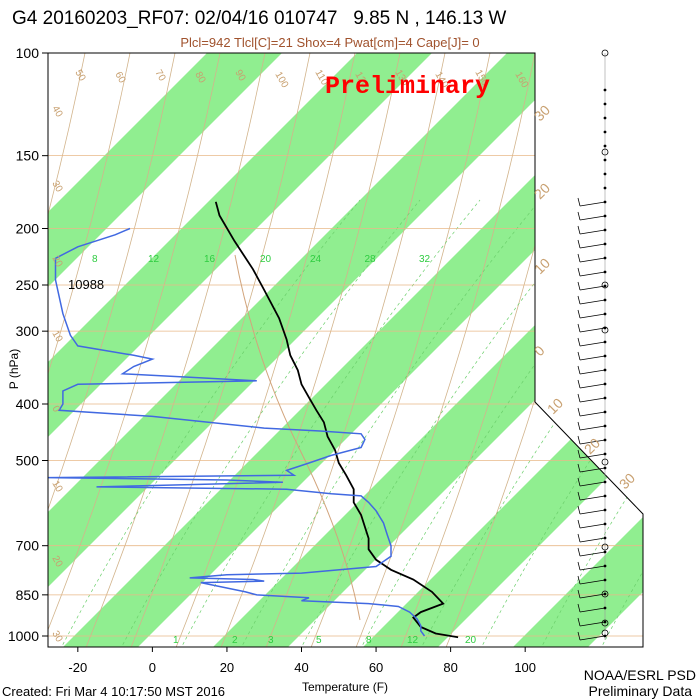 The height and width of the screenshot is (700, 700). What do you see at coordinates (450, 667) in the screenshot?
I see `x-tick-label: 80` at bounding box center [450, 667].